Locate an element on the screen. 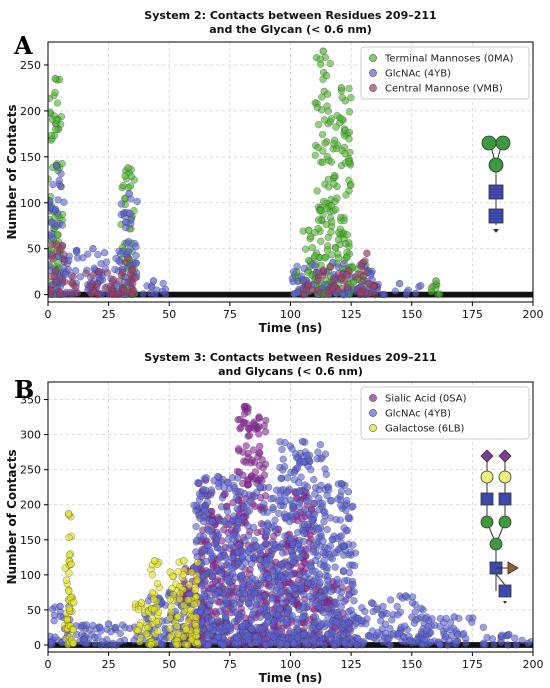  y-axis-label: Number of Contacts is located at coordinates (12, 172).